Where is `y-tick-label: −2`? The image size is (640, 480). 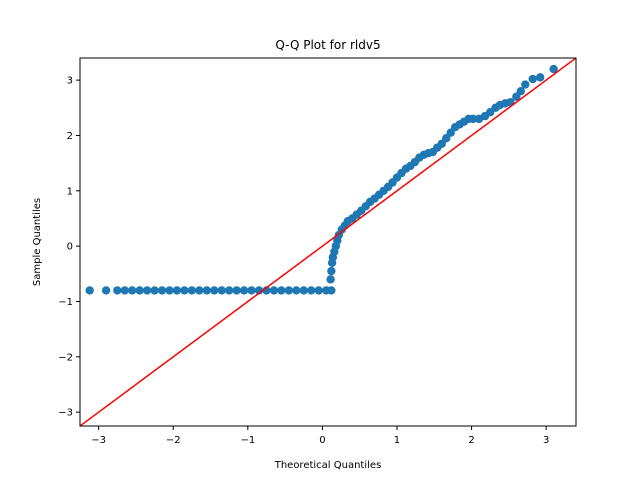 y-tick-label: −2 is located at coordinates (65, 357).